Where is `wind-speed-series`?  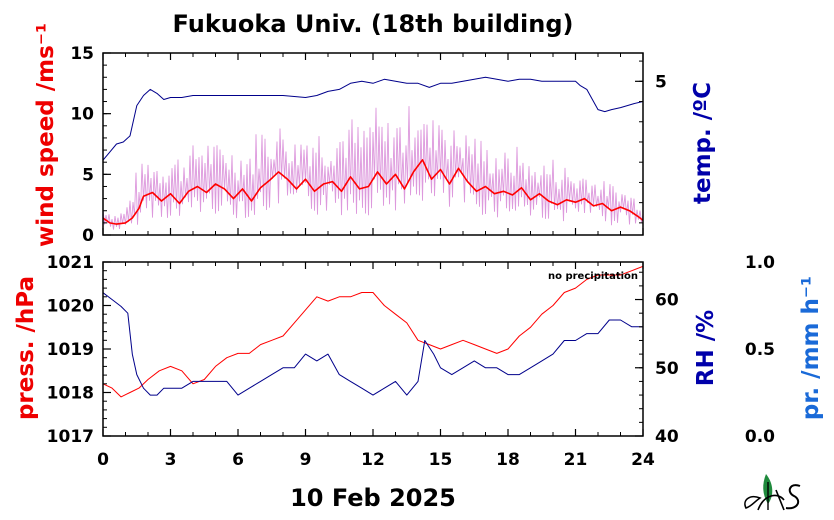 wind-speed-series is located at coordinates (373, 192).